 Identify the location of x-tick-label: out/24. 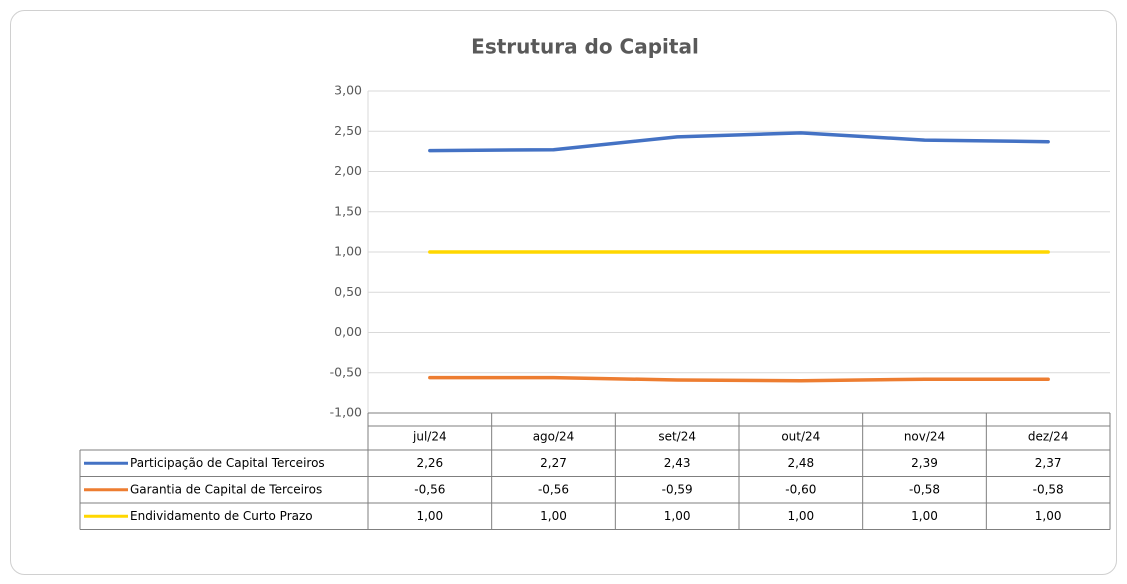
(800, 437).